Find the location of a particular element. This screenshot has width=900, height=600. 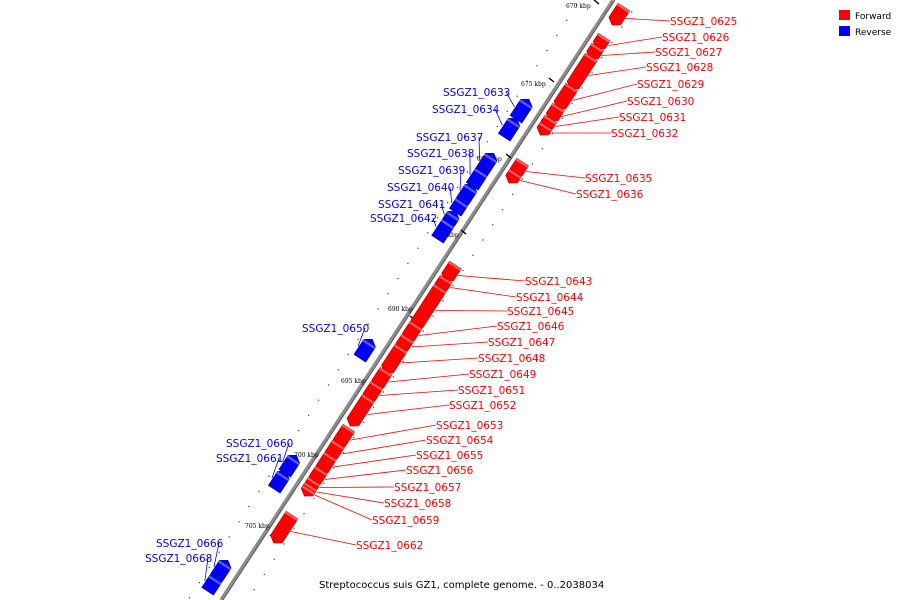

gene-label: SSGZ1_0661 is located at coordinates (249, 459).